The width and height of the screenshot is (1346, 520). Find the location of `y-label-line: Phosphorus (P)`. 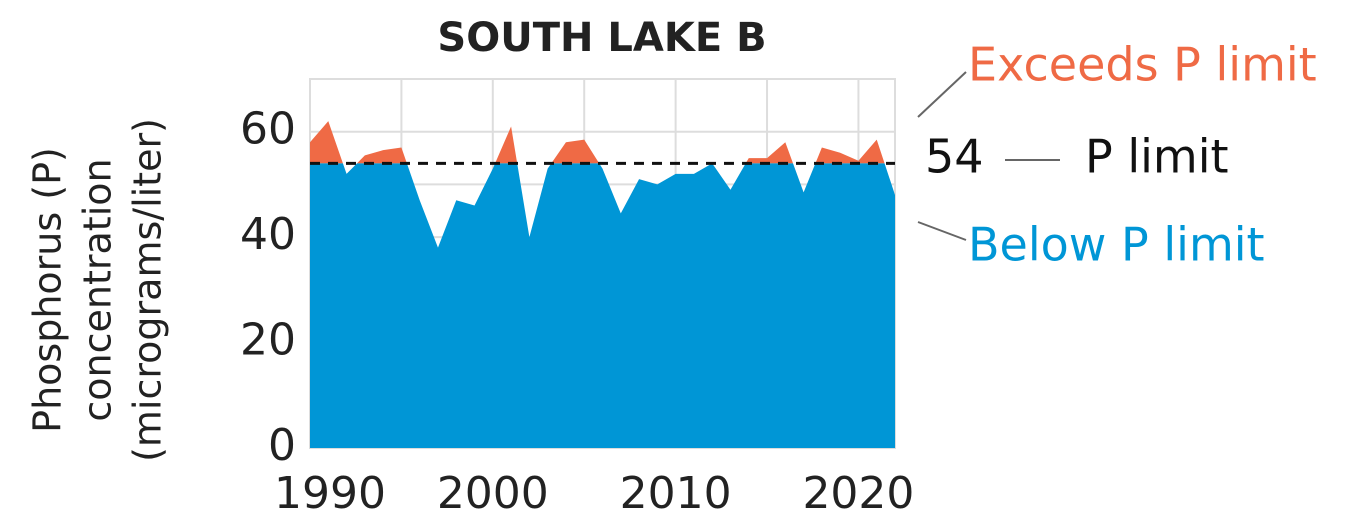

y-label-line: Phosphorus (P) is located at coordinates (48, 290).